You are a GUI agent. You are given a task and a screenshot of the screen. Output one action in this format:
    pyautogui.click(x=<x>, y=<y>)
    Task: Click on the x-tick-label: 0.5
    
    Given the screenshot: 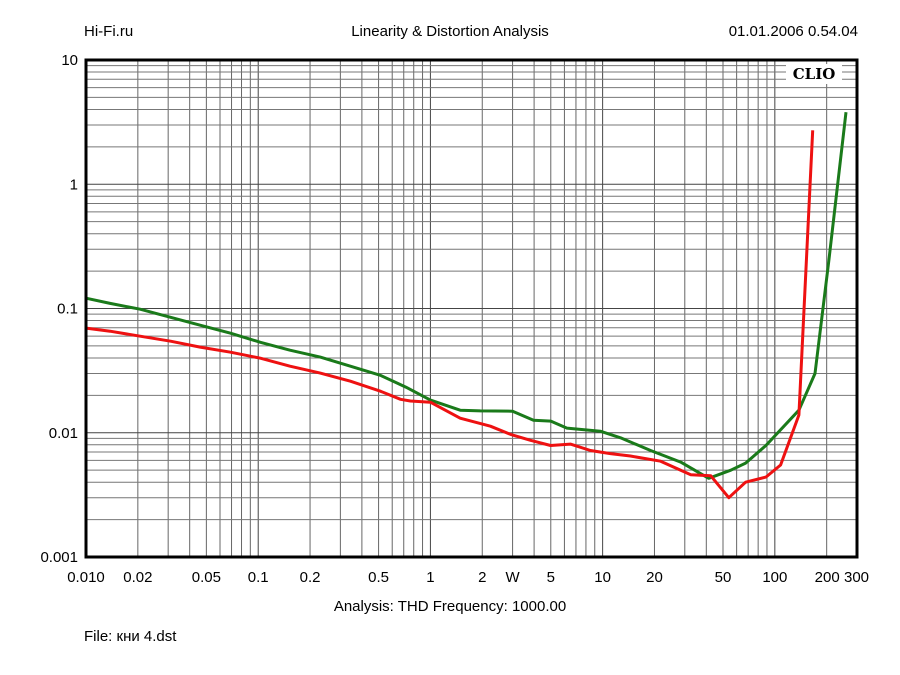 What is the action you would take?
    pyautogui.click(x=378, y=577)
    